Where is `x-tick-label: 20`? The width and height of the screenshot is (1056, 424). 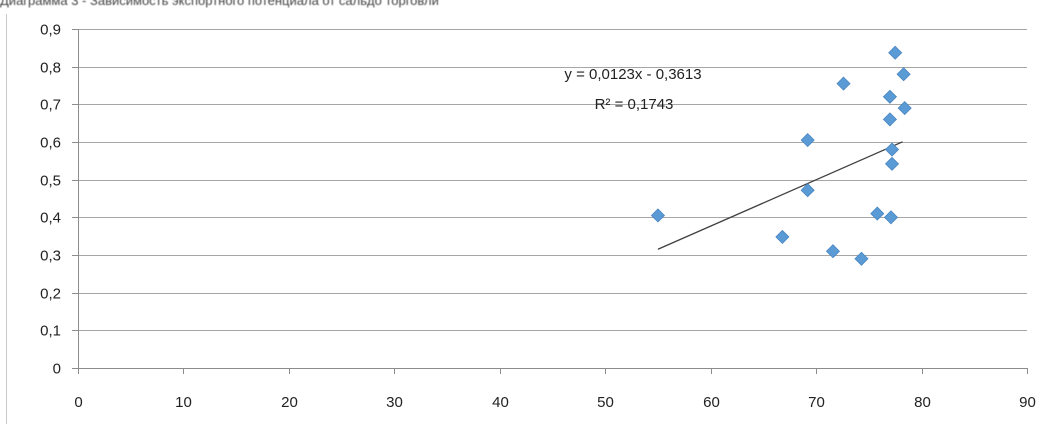
x-tick-label: 20 is located at coordinates (289, 402).